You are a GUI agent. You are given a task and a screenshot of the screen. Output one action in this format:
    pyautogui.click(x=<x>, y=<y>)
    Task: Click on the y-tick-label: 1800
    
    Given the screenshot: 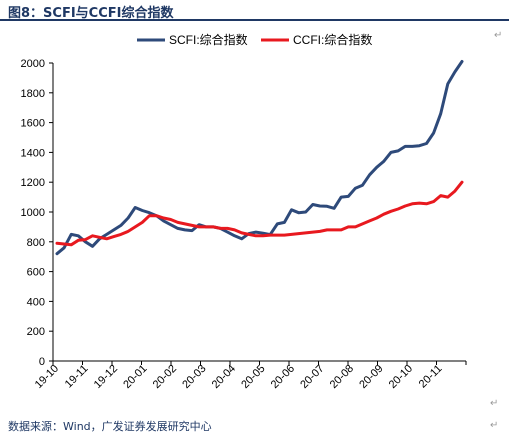 What is the action you would take?
    pyautogui.click(x=33, y=94)
    